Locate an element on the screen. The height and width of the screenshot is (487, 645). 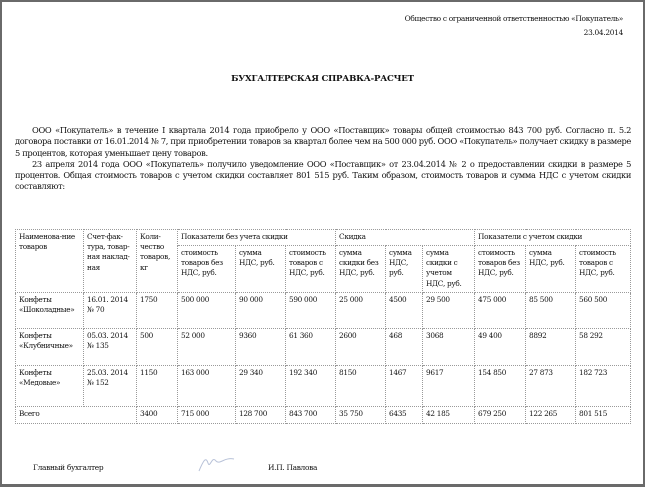
value-cell: 560 500 is located at coordinates (603, 310).